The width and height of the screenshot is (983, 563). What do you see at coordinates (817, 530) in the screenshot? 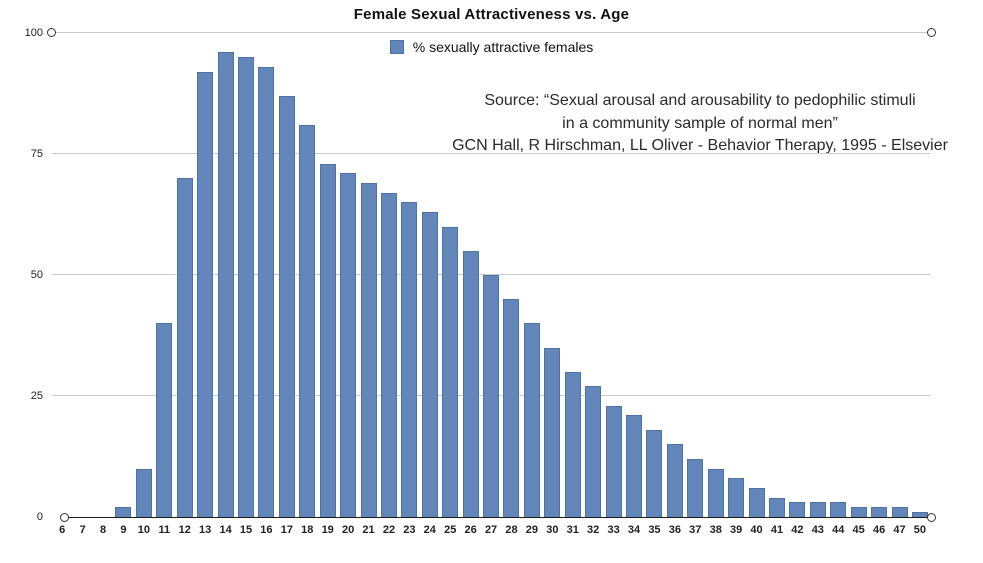
I see `x-tick-label: 43` at bounding box center [817, 530].